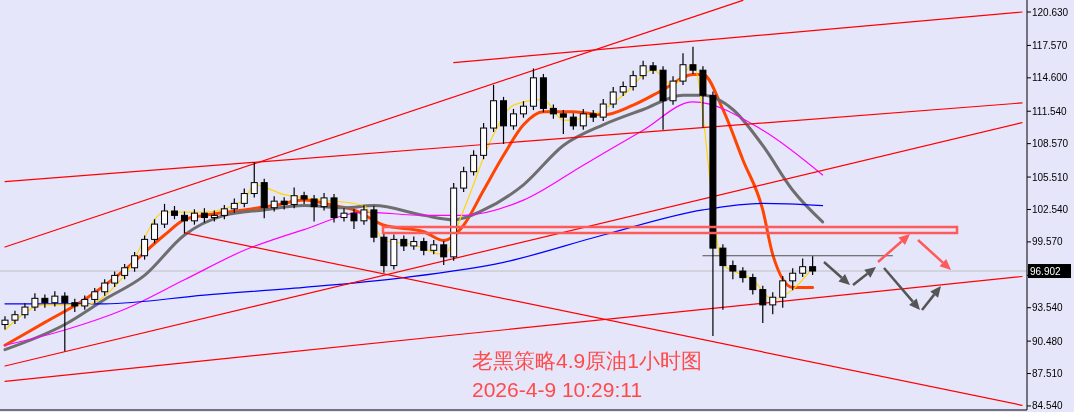  What do you see at coordinates (1048, 242) in the screenshot?
I see `y-tick-label: 99.570` at bounding box center [1048, 242].